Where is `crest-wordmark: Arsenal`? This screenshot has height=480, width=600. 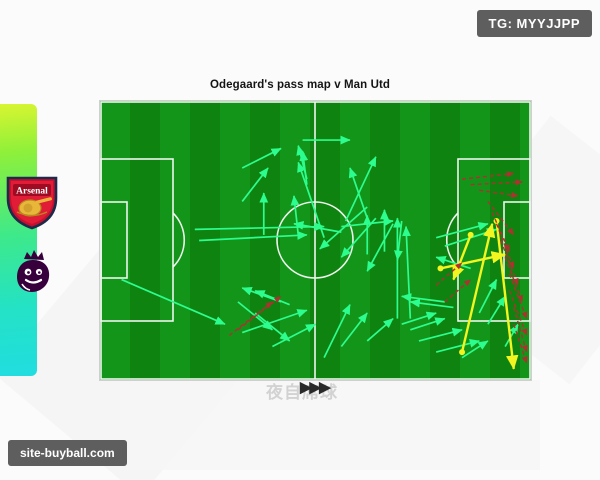
crest-wordmark: Arsenal is located at coordinates (32, 192).